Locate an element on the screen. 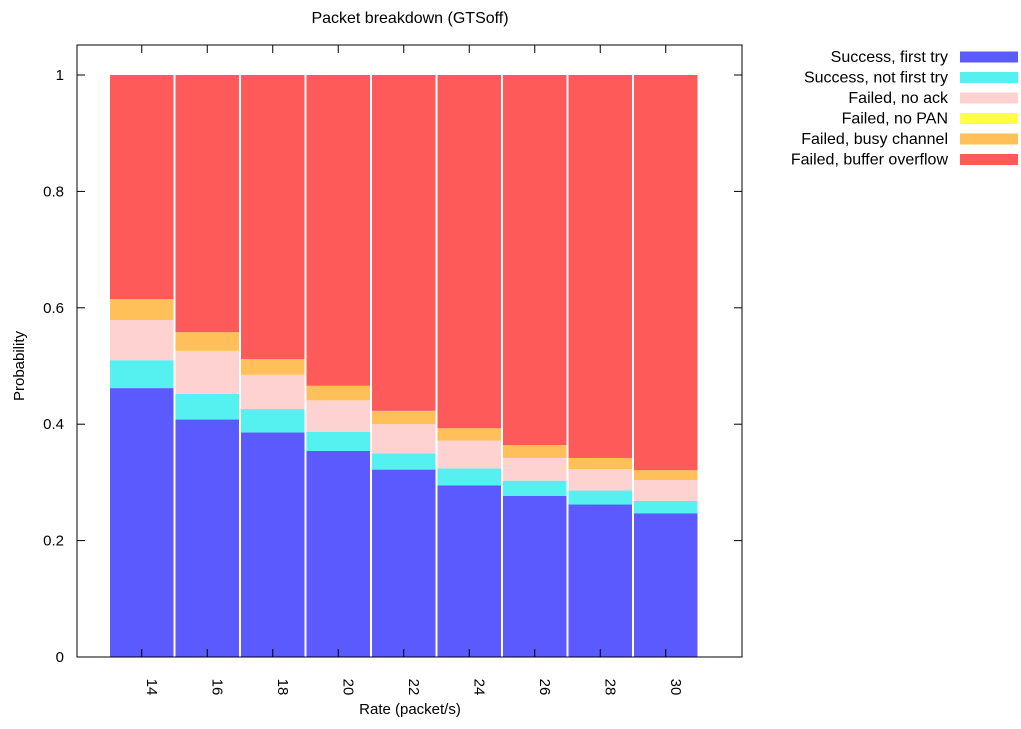 Image resolution: width=1021 pixels, height=729 pixels. legend-label: Success, first try is located at coordinates (889, 57).